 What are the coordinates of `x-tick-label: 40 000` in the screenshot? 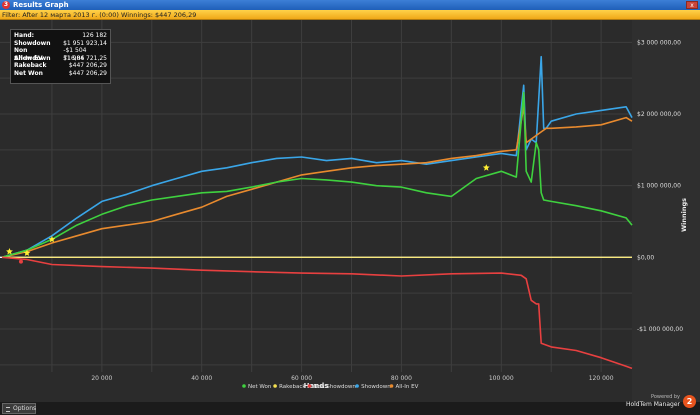 It's located at (201, 378).